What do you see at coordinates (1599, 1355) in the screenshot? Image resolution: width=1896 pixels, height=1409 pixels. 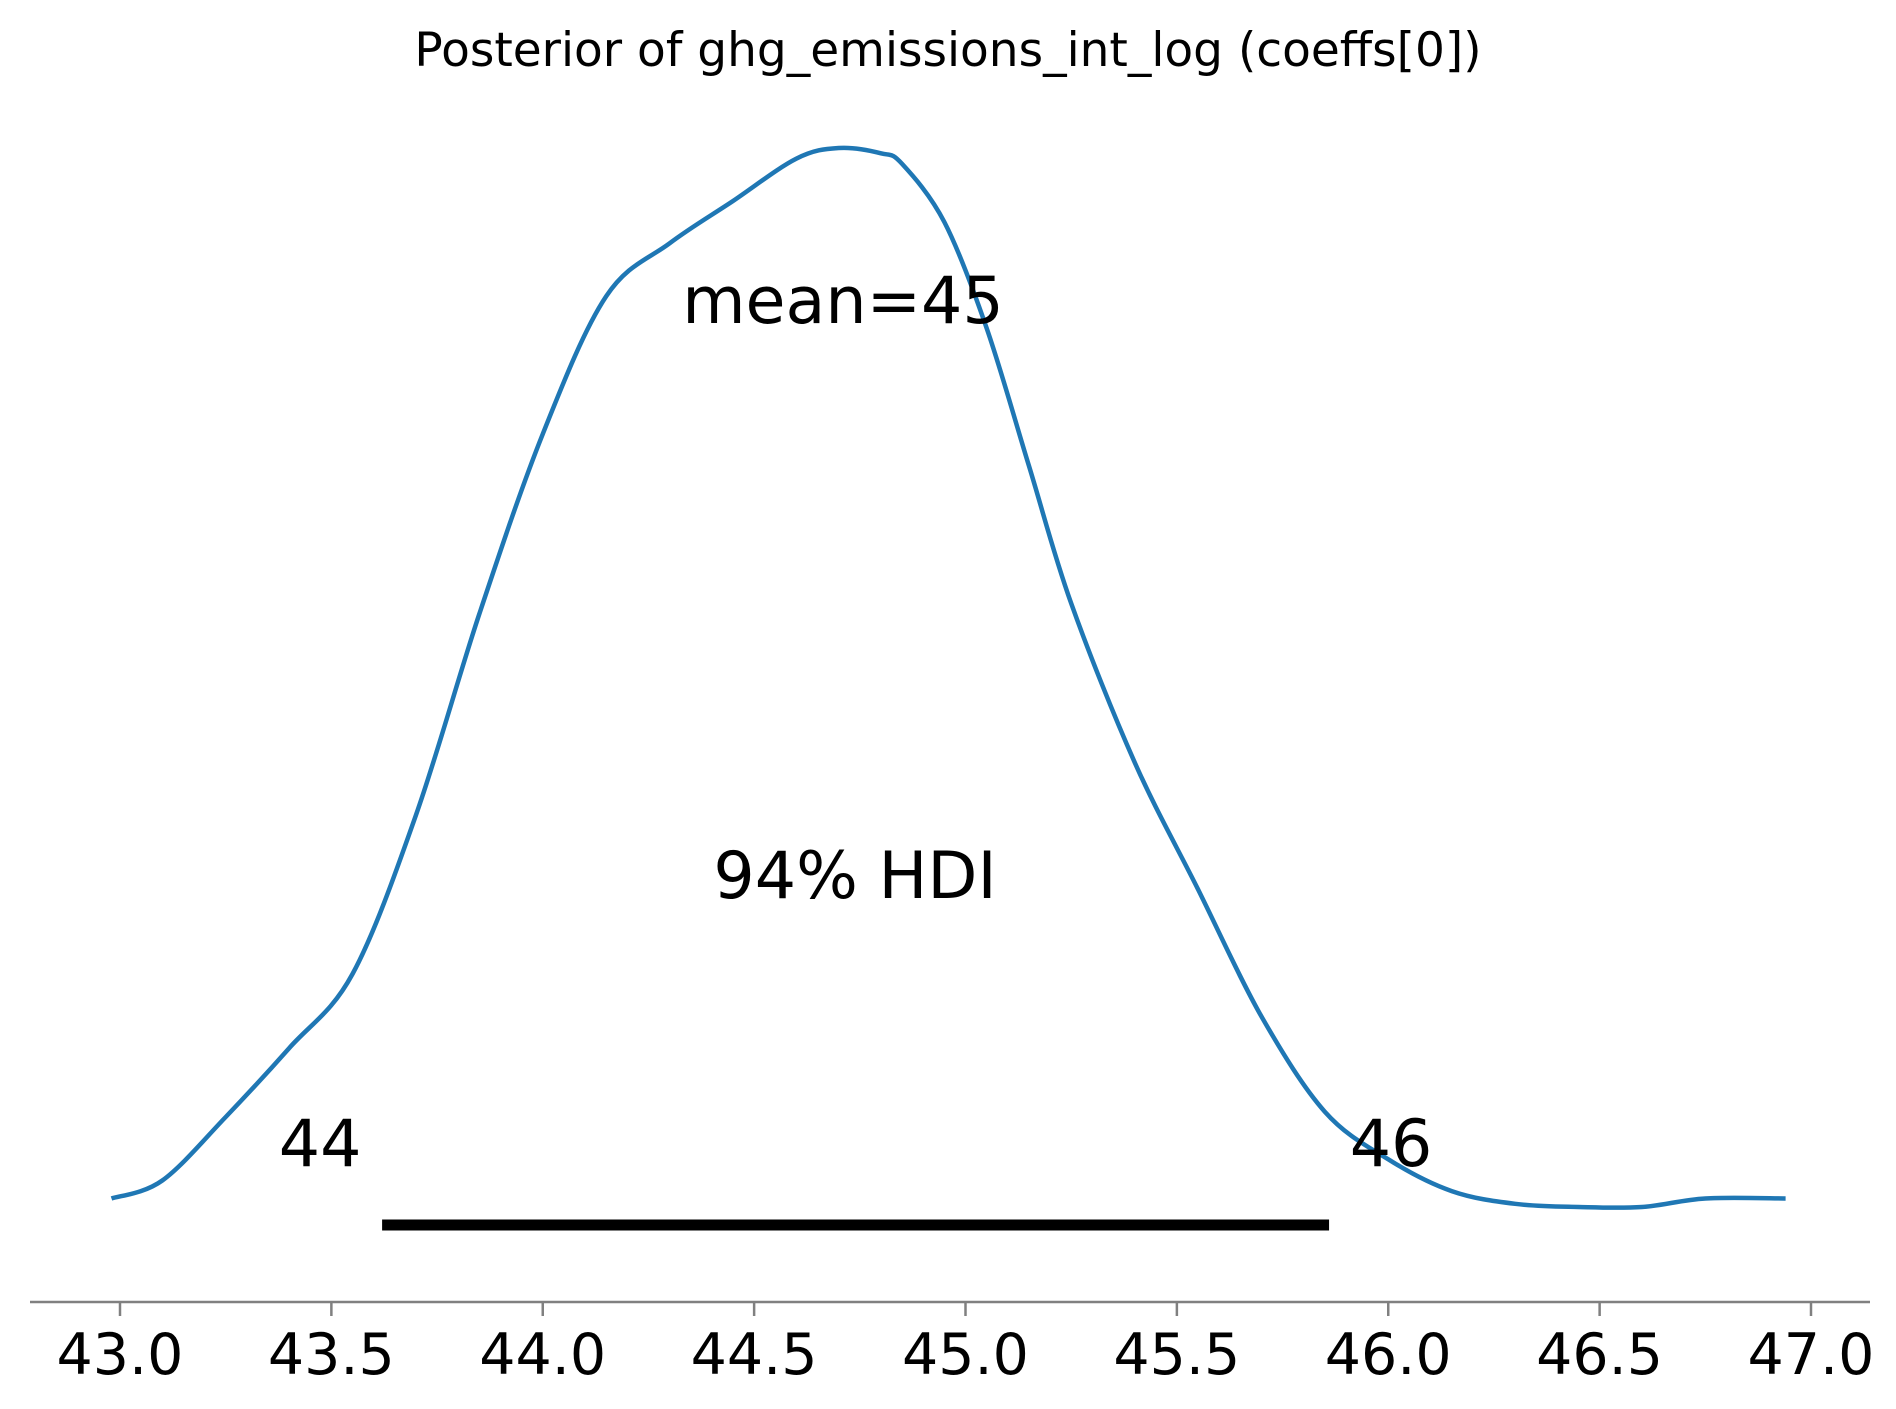 I see `x-tick-label: 46.5` at bounding box center [1599, 1355].